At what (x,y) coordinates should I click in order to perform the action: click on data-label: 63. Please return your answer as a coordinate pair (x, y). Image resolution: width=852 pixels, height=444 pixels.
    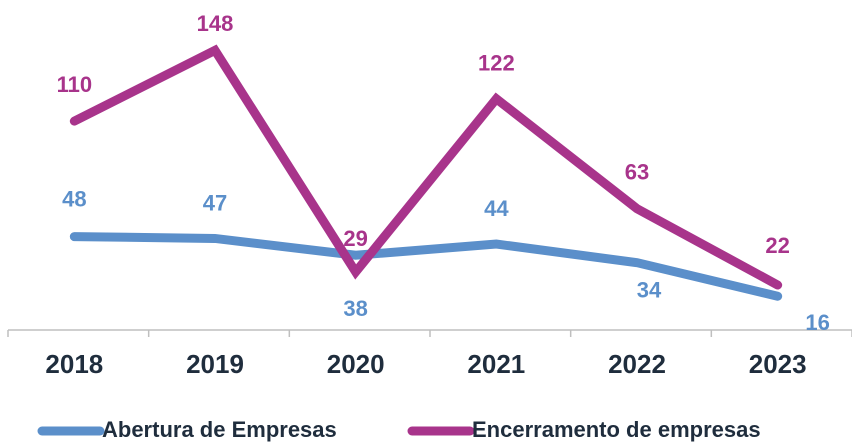
    Looking at the image, I should click on (637, 171).